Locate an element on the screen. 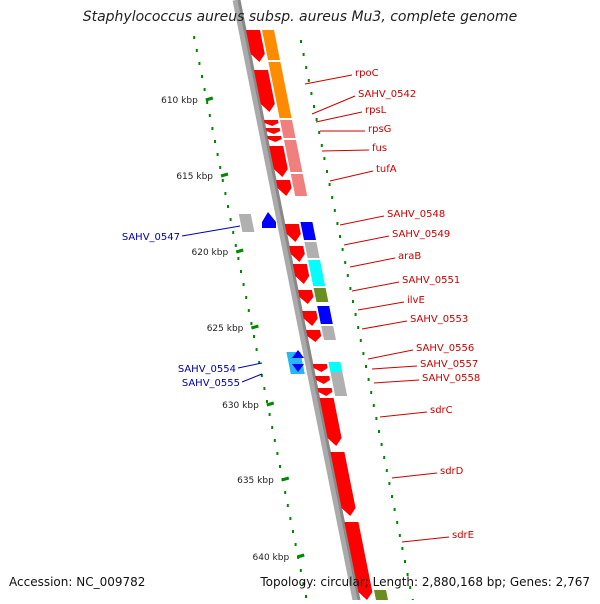  gene-label-left: SAHV_0547 is located at coordinates (151, 237).